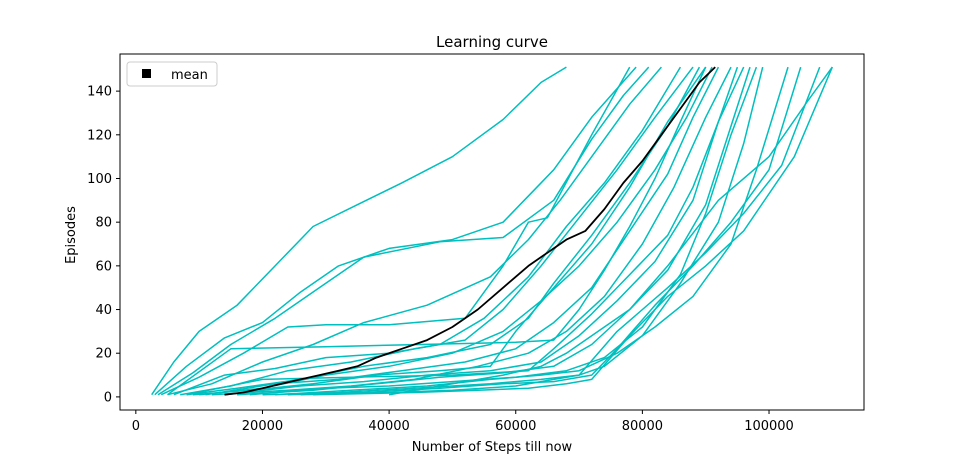  Describe the element at coordinates (99, 92) in the screenshot. I see `y-tick-label: 140` at that location.